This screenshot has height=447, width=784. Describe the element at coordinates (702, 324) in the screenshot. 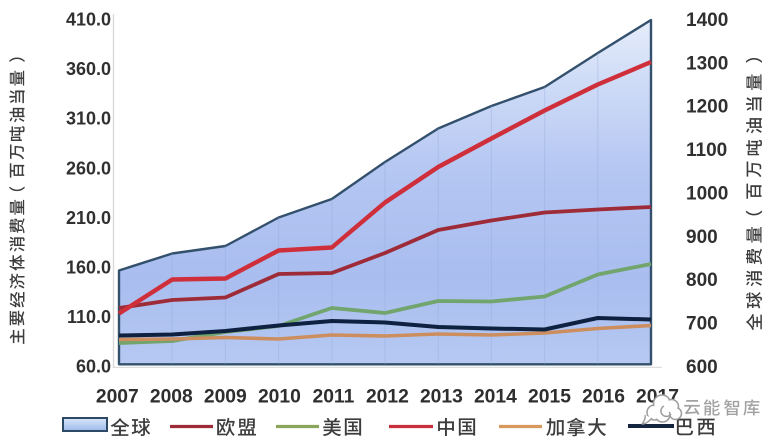

I see `svg-text: 700` at that location.